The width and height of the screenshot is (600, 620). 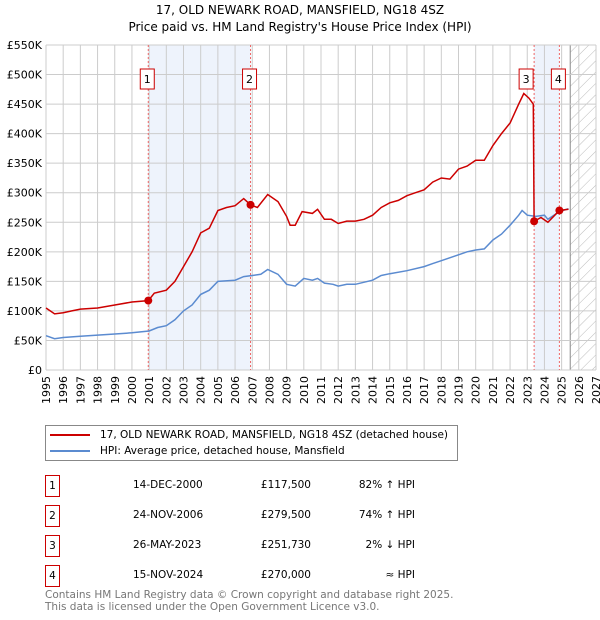 What do you see at coordinates (390, 545) in the screenshot?
I see `transaction-hpi: 2% ↓ HPI` at bounding box center [390, 545].